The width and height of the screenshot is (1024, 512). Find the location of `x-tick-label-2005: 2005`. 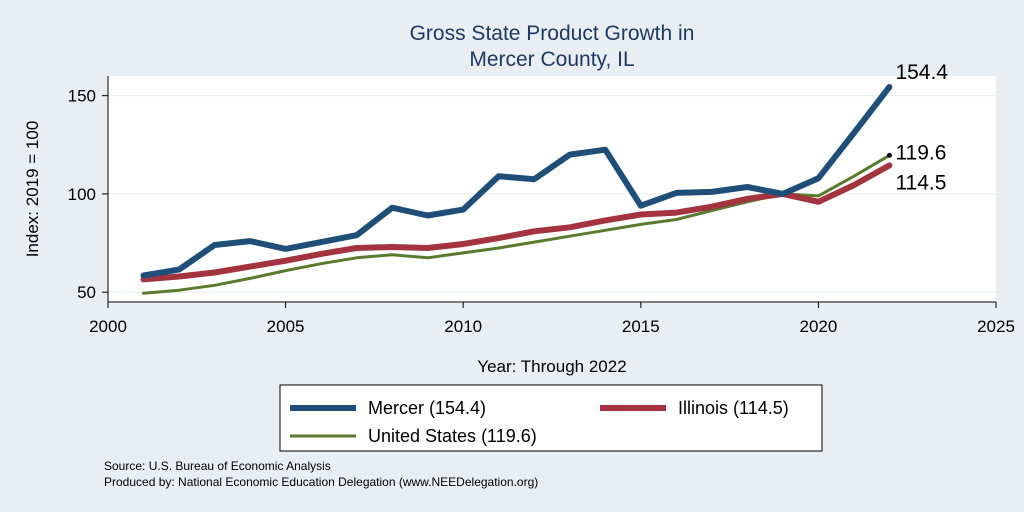

x-tick-label-2005: 2005 is located at coordinates (286, 326).